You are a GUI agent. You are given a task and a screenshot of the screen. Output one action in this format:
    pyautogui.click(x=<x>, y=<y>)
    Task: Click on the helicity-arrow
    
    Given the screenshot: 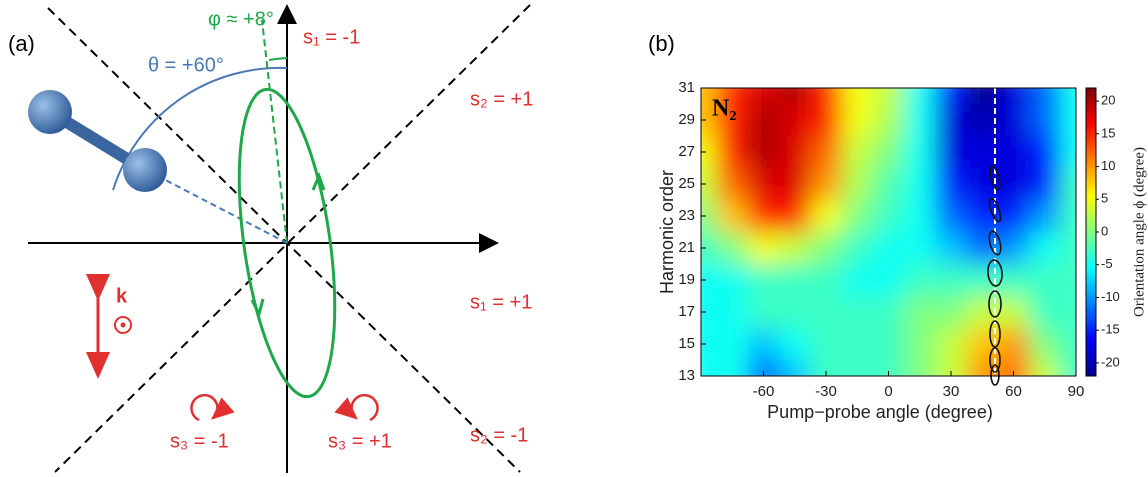 What is the action you would take?
    pyautogui.click(x=356, y=407)
    